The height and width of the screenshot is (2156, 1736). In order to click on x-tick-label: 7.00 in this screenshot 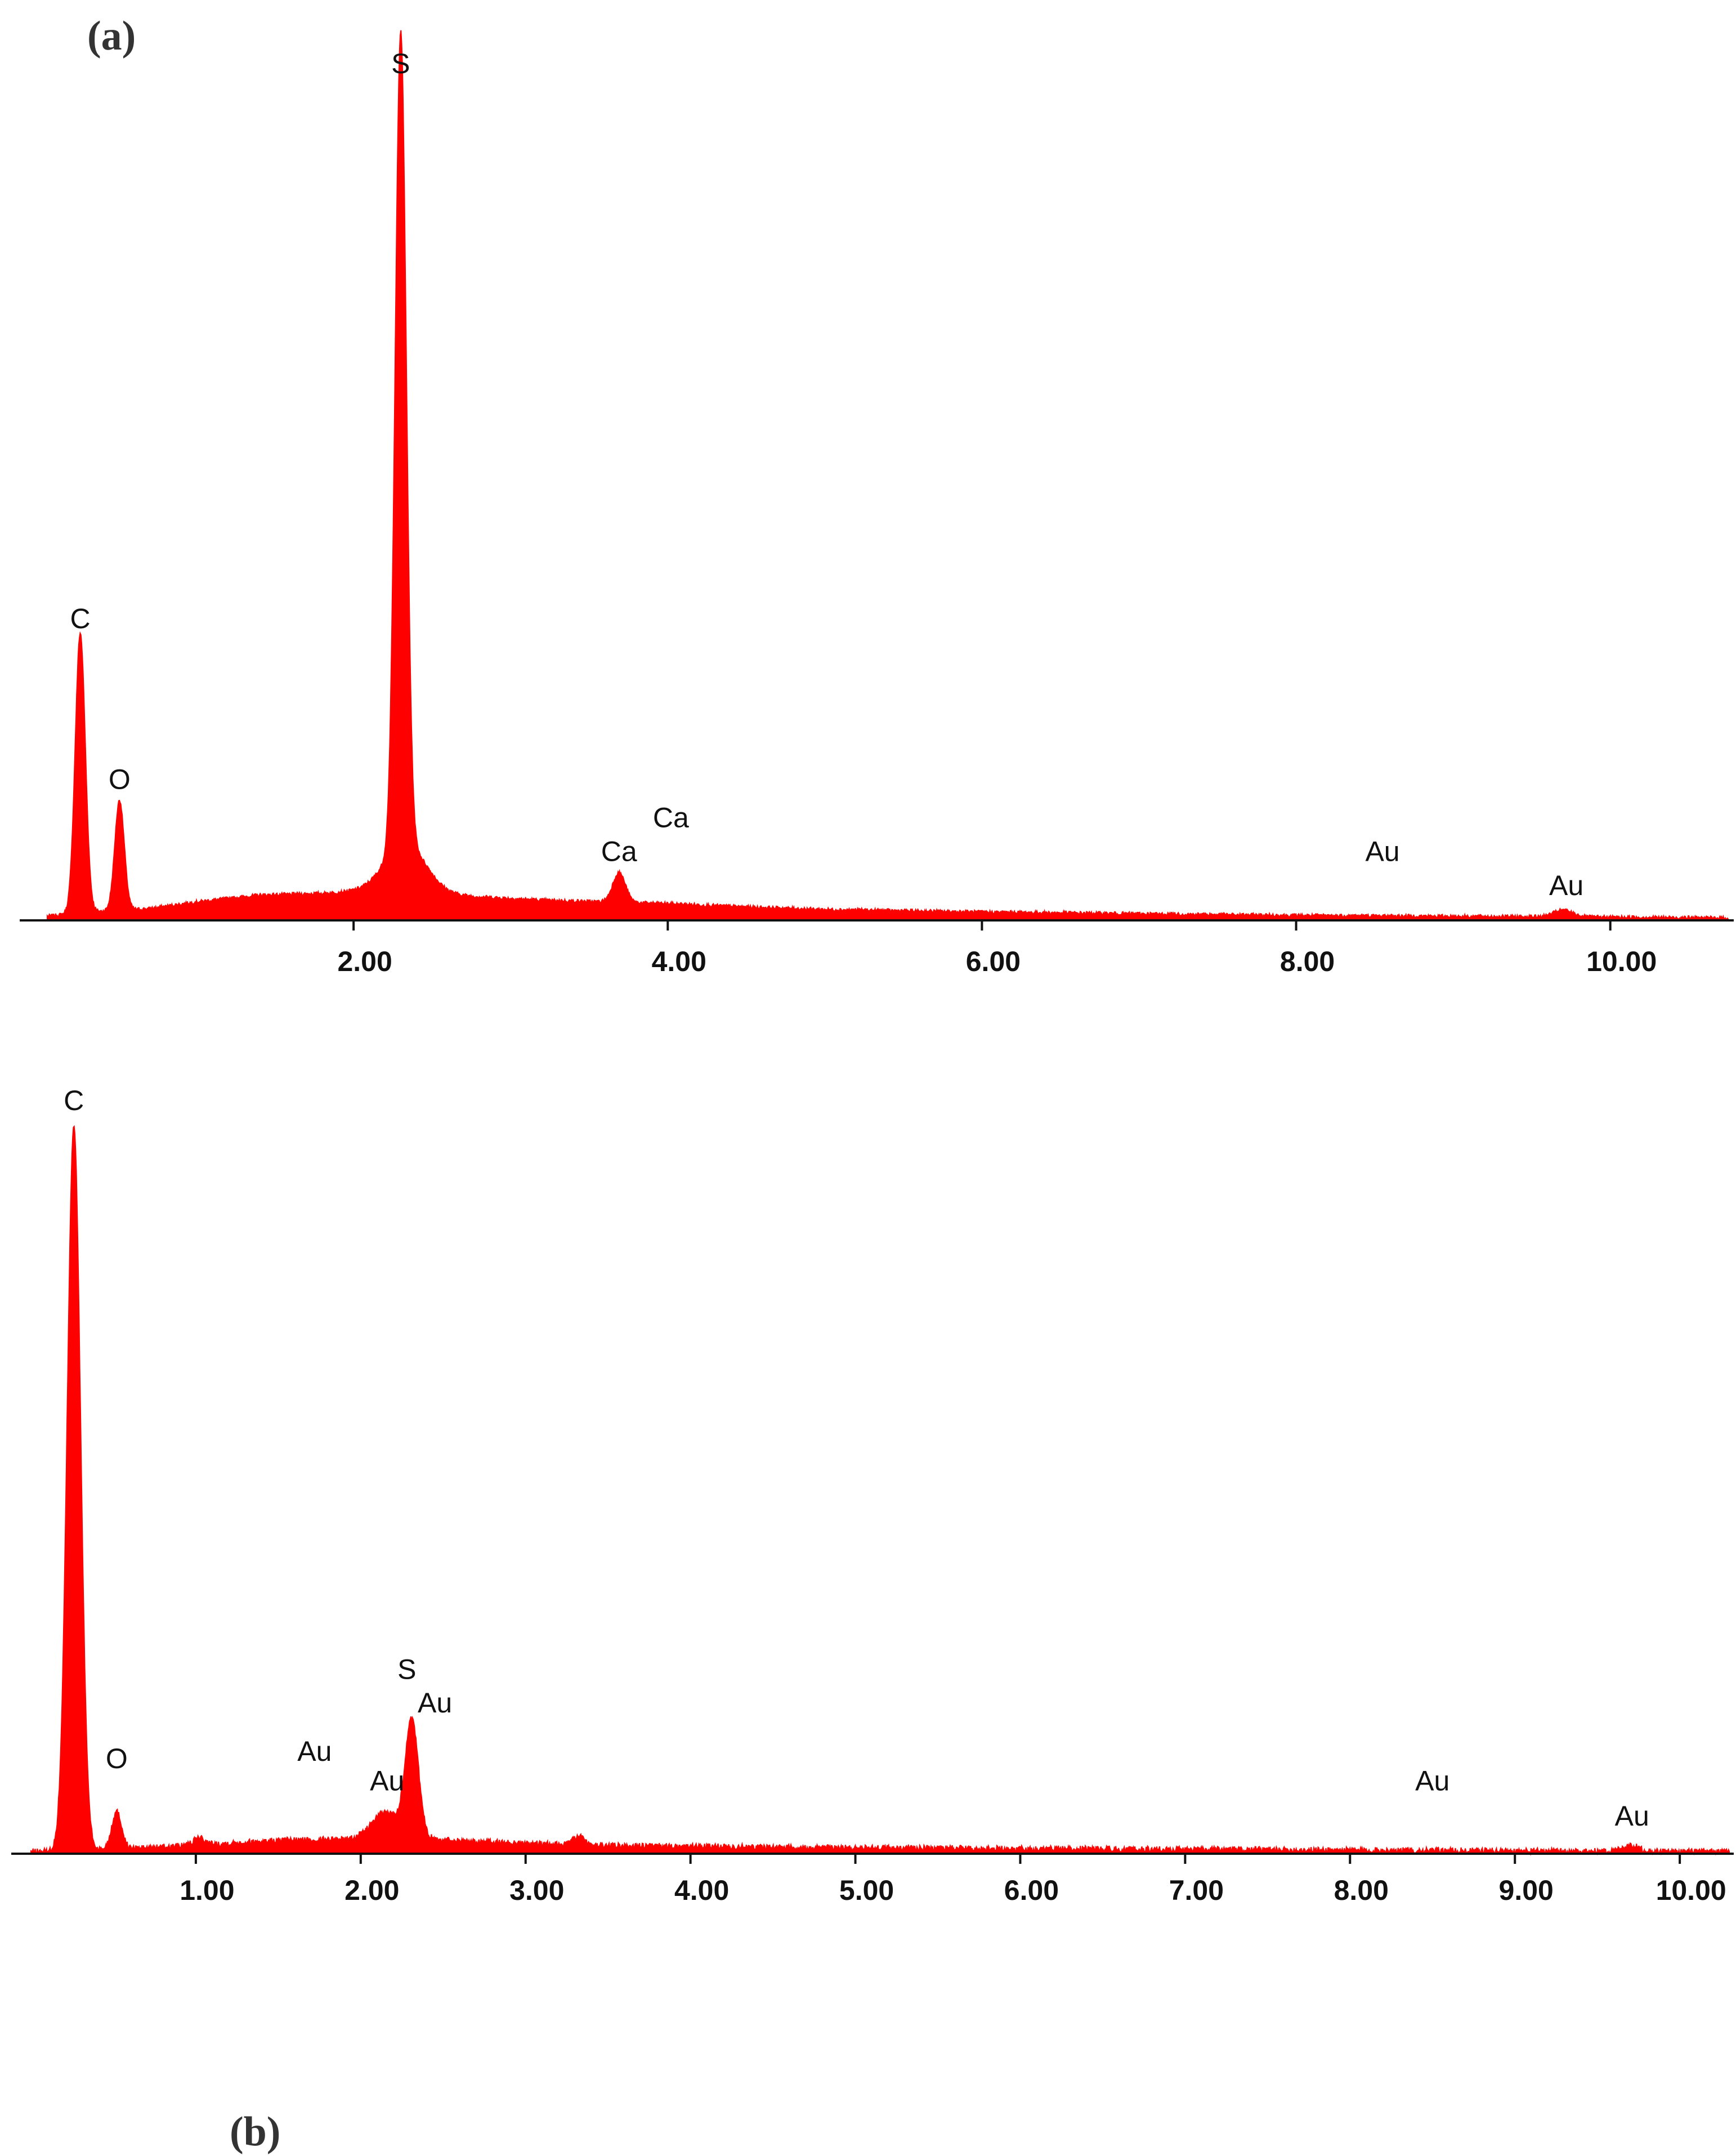, I will do `click(1196, 1890)`.